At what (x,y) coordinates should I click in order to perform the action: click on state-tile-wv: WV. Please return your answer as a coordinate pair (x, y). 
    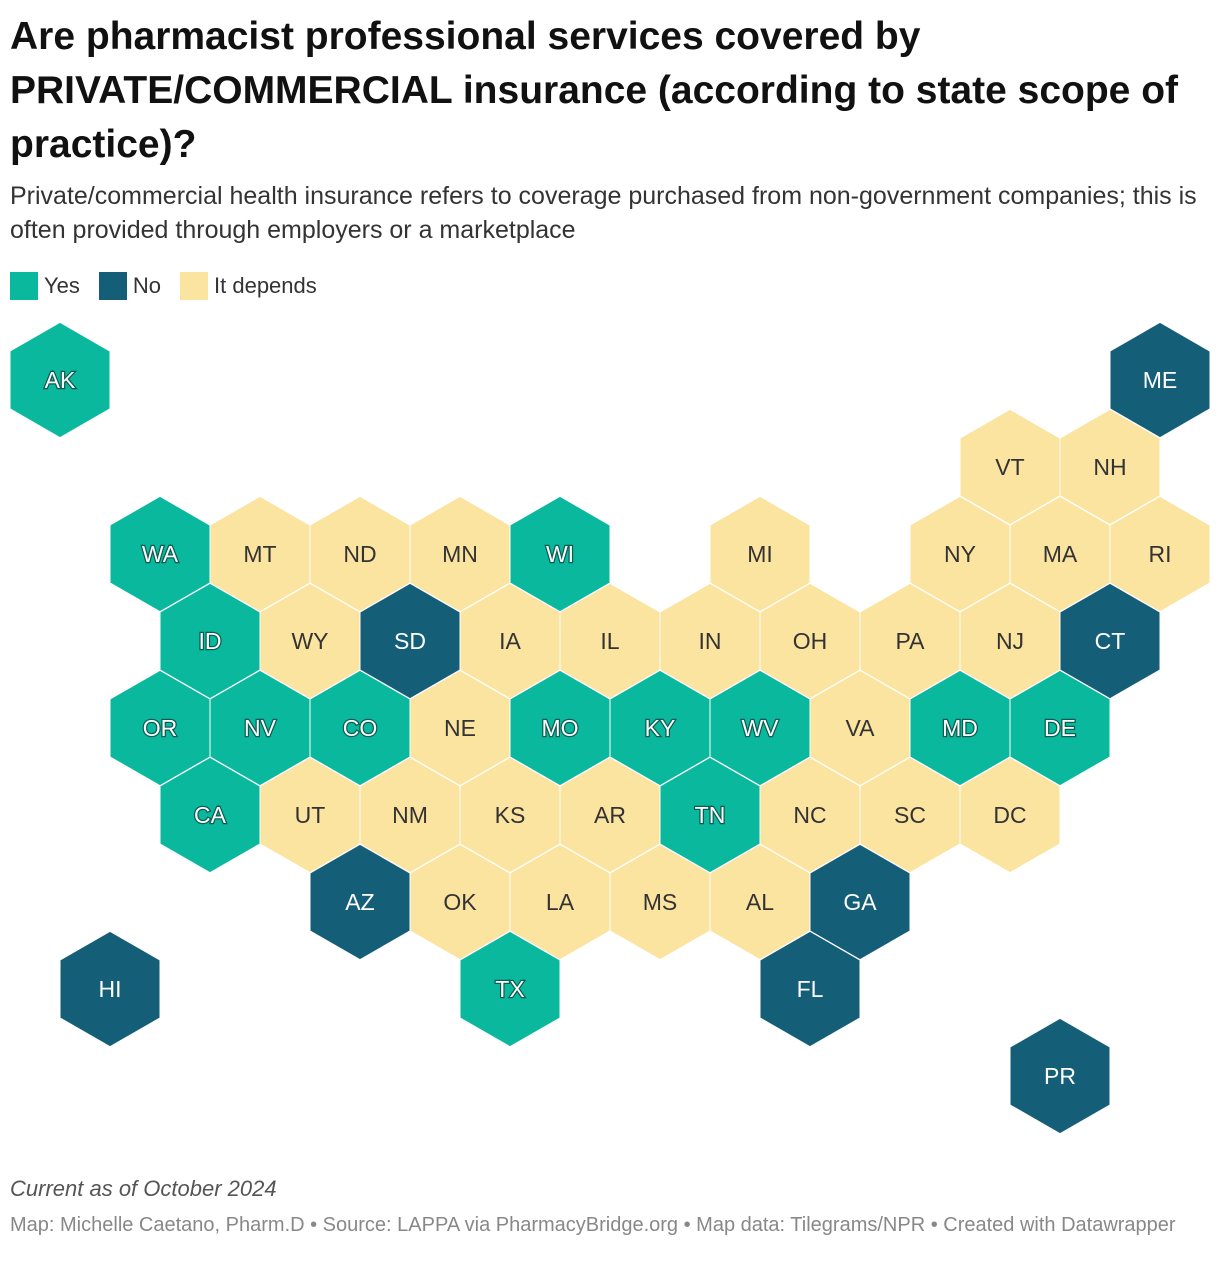
    Looking at the image, I should click on (760, 728).